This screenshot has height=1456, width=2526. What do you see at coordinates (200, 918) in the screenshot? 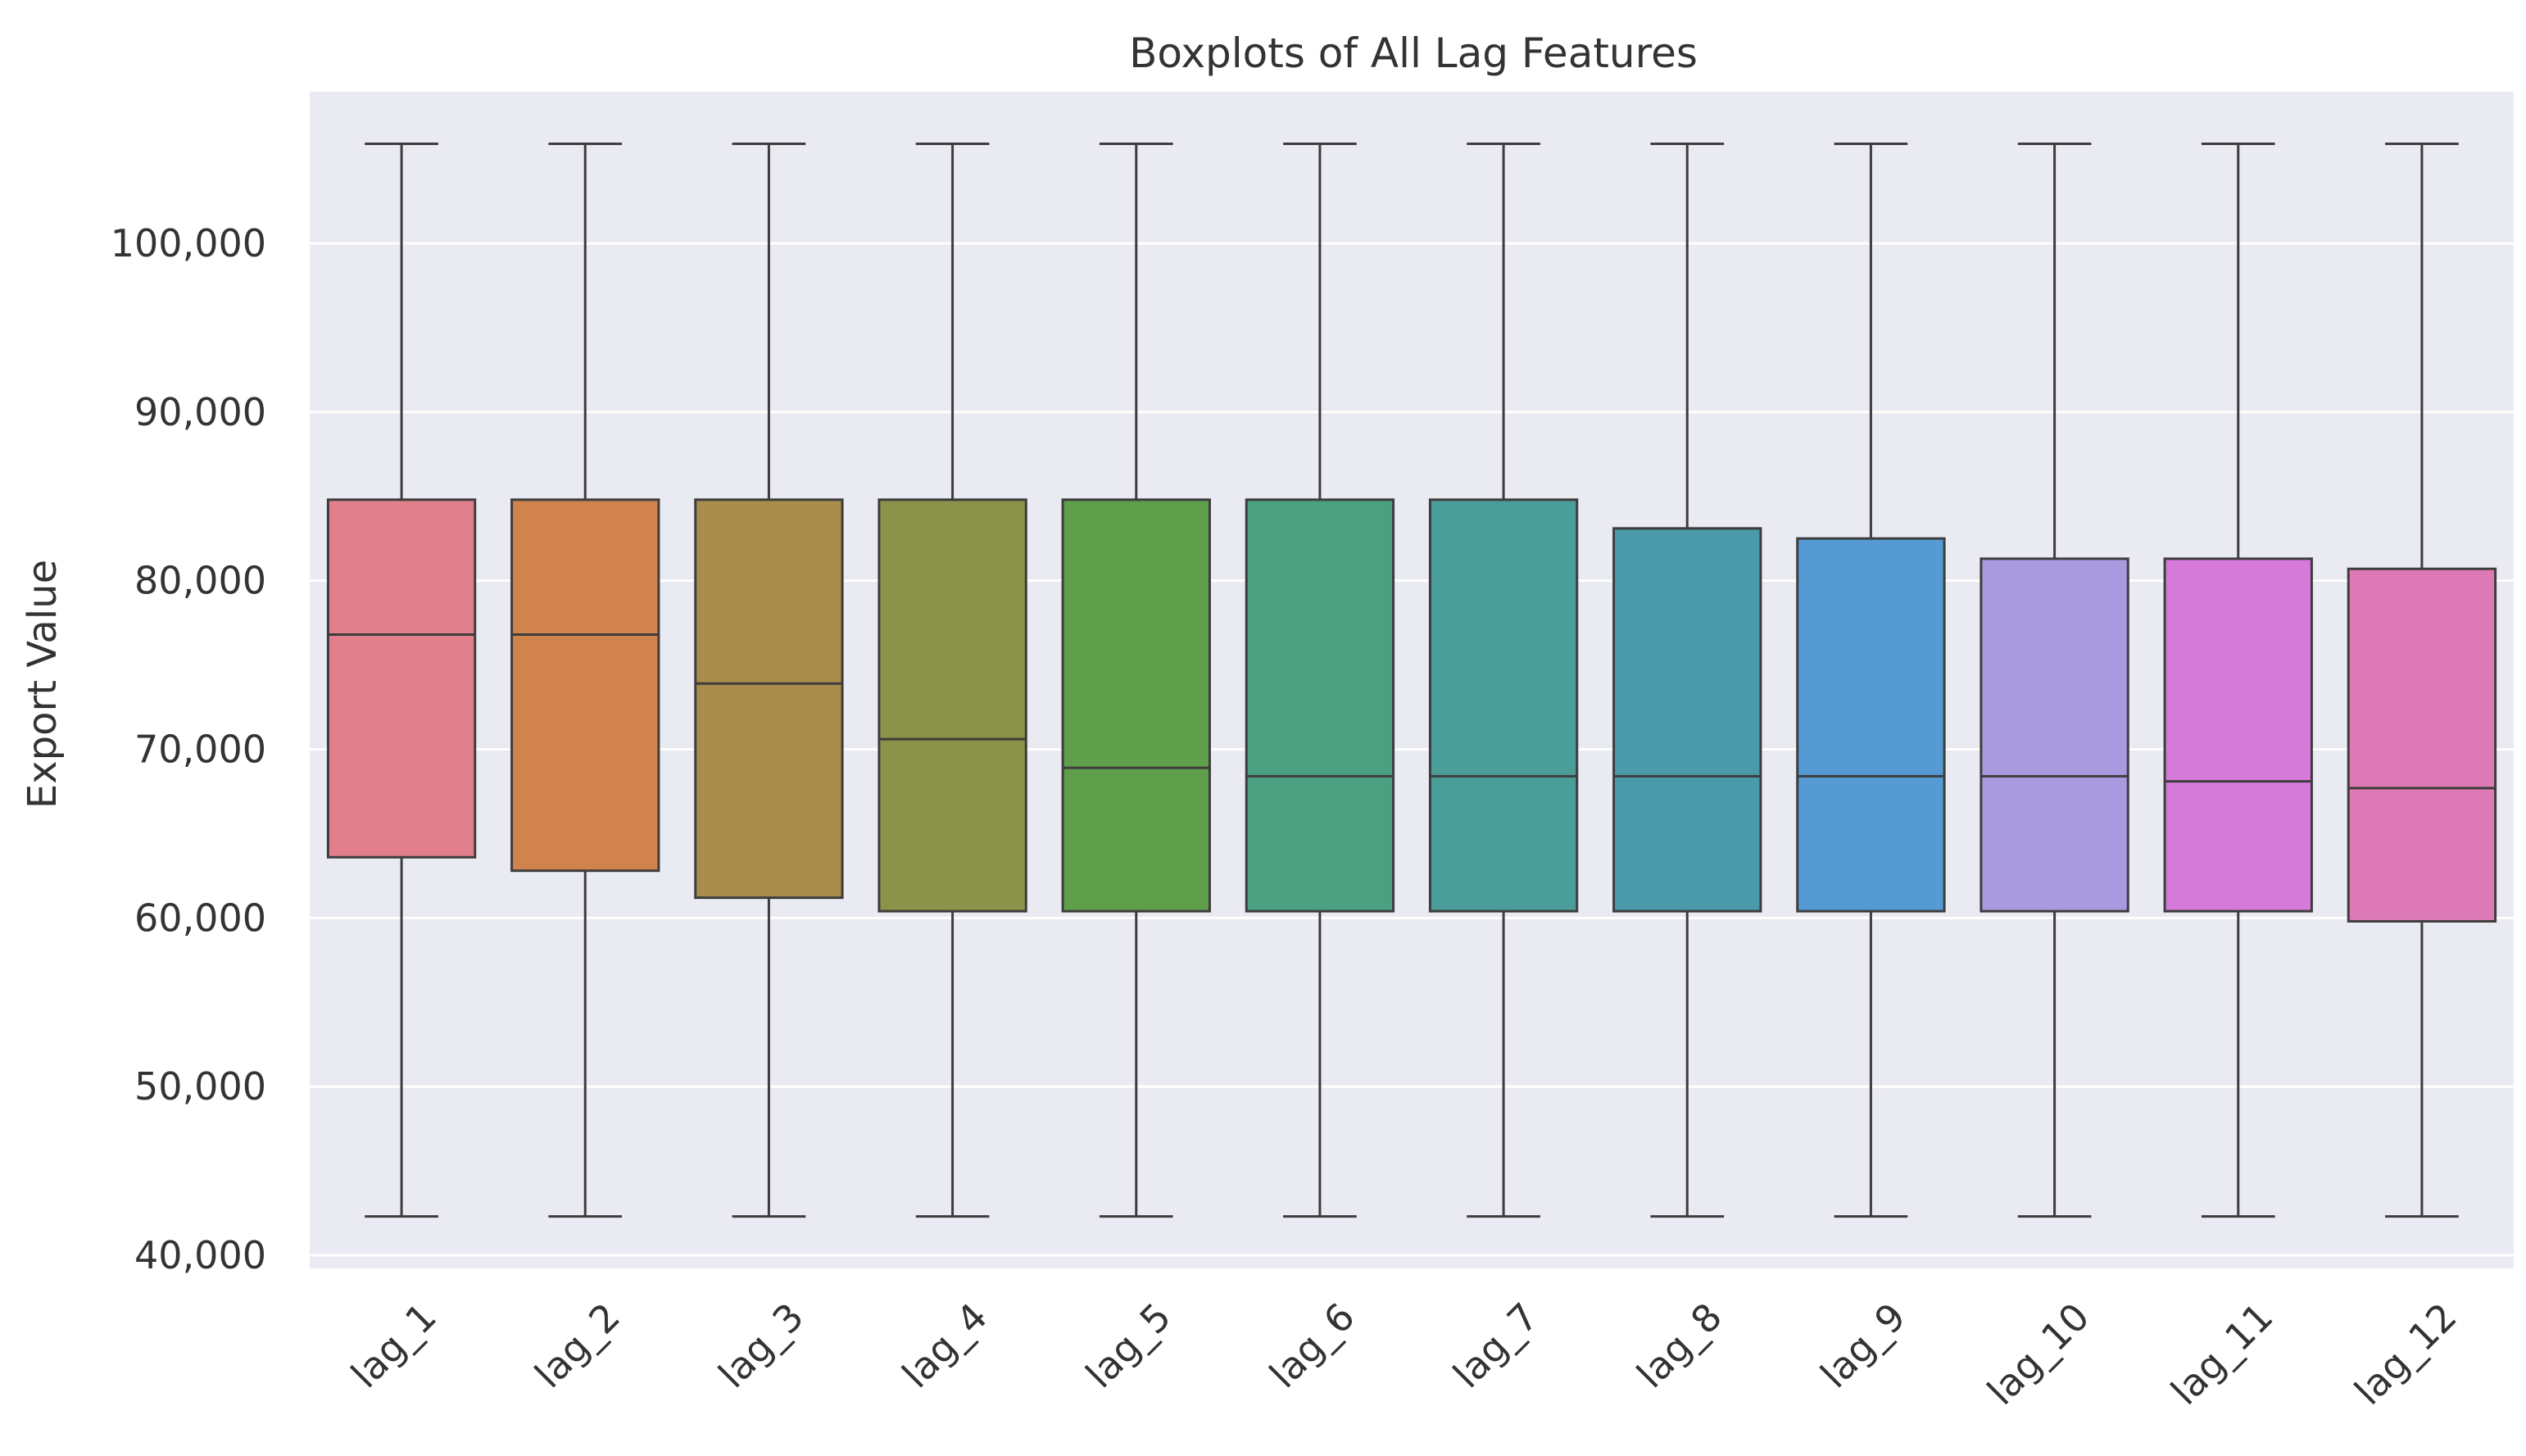
I see `y-tick-label: 60,000` at bounding box center [200, 918].